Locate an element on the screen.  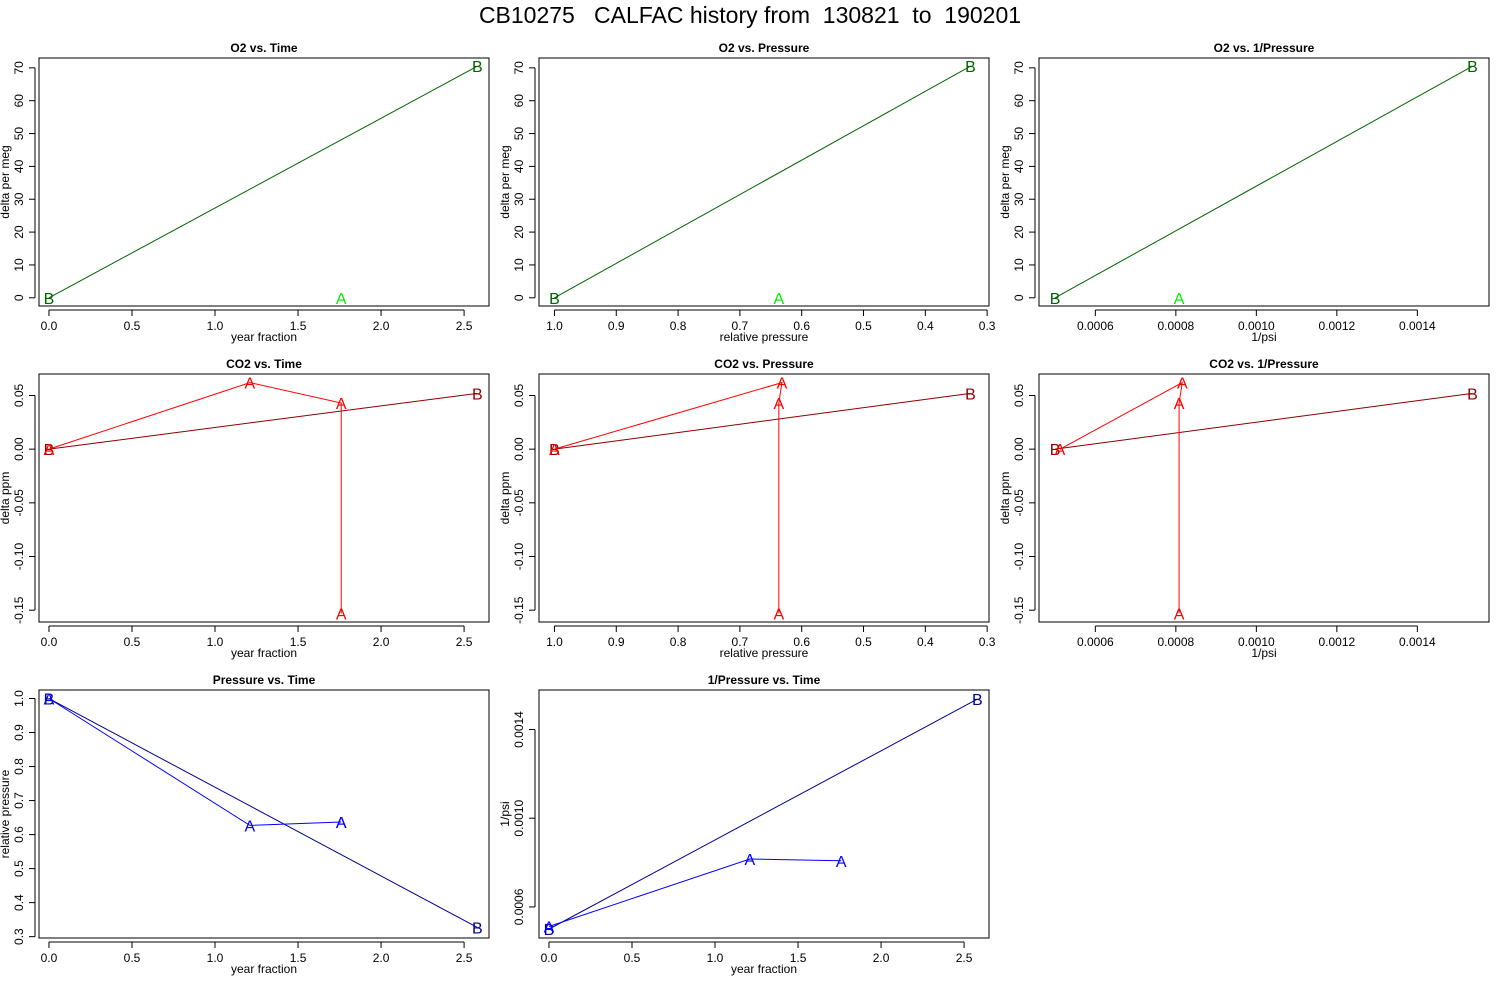
y-tick-label: 0.4 is located at coordinates (19, 902).